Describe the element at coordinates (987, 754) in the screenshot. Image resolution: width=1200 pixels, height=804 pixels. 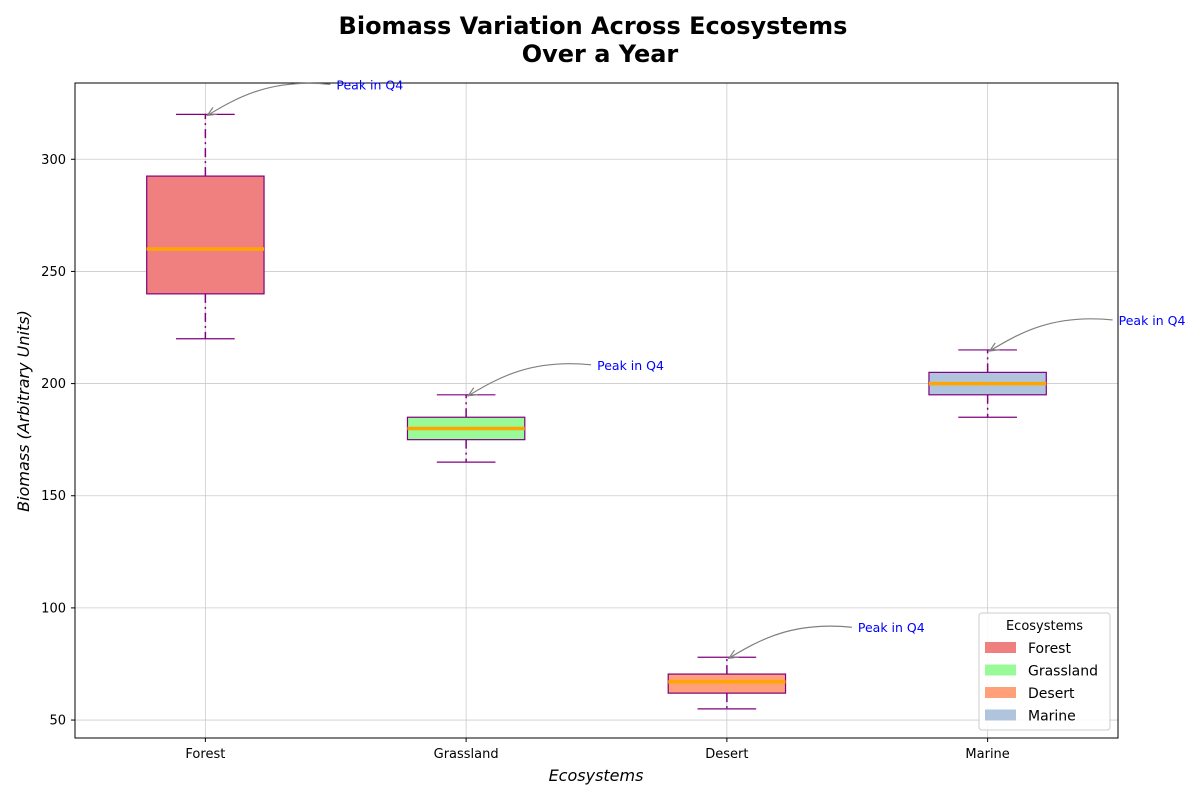
I see `x-tick-label: Marine` at that location.